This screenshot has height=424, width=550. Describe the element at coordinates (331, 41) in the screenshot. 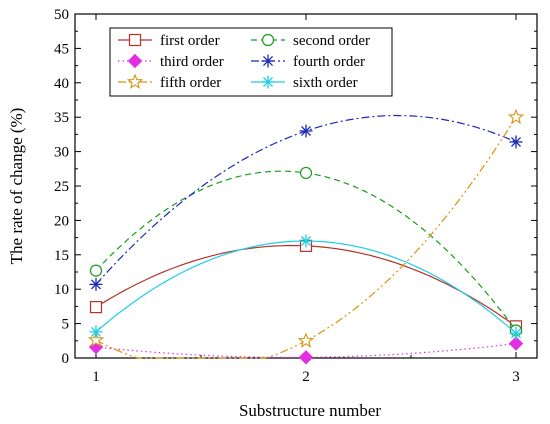

I see `legend-label-second-order: second order` at that location.